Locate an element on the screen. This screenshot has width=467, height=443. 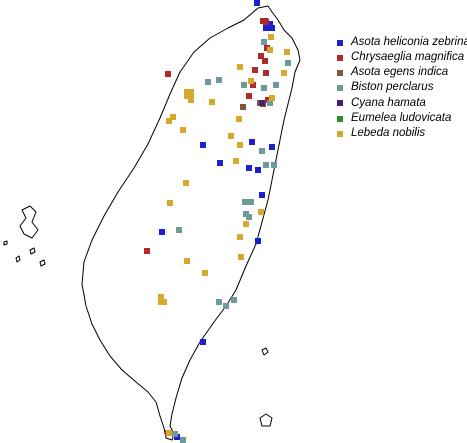
legend-item: Eumelea ludovicata is located at coordinates (402, 118).